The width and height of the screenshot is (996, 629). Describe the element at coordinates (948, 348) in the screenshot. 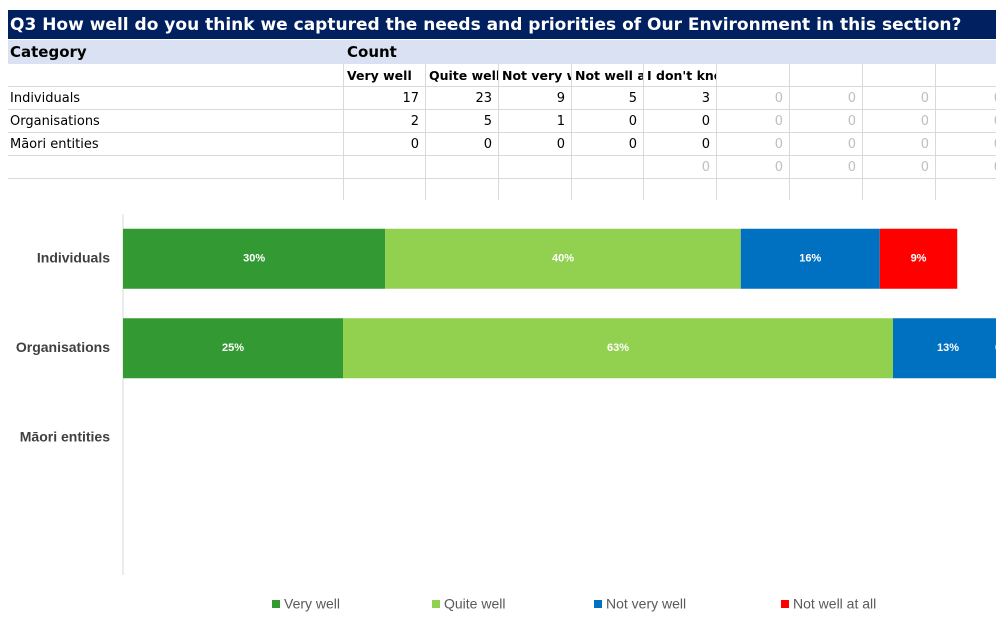

I see `data-label: 13%` at that location.